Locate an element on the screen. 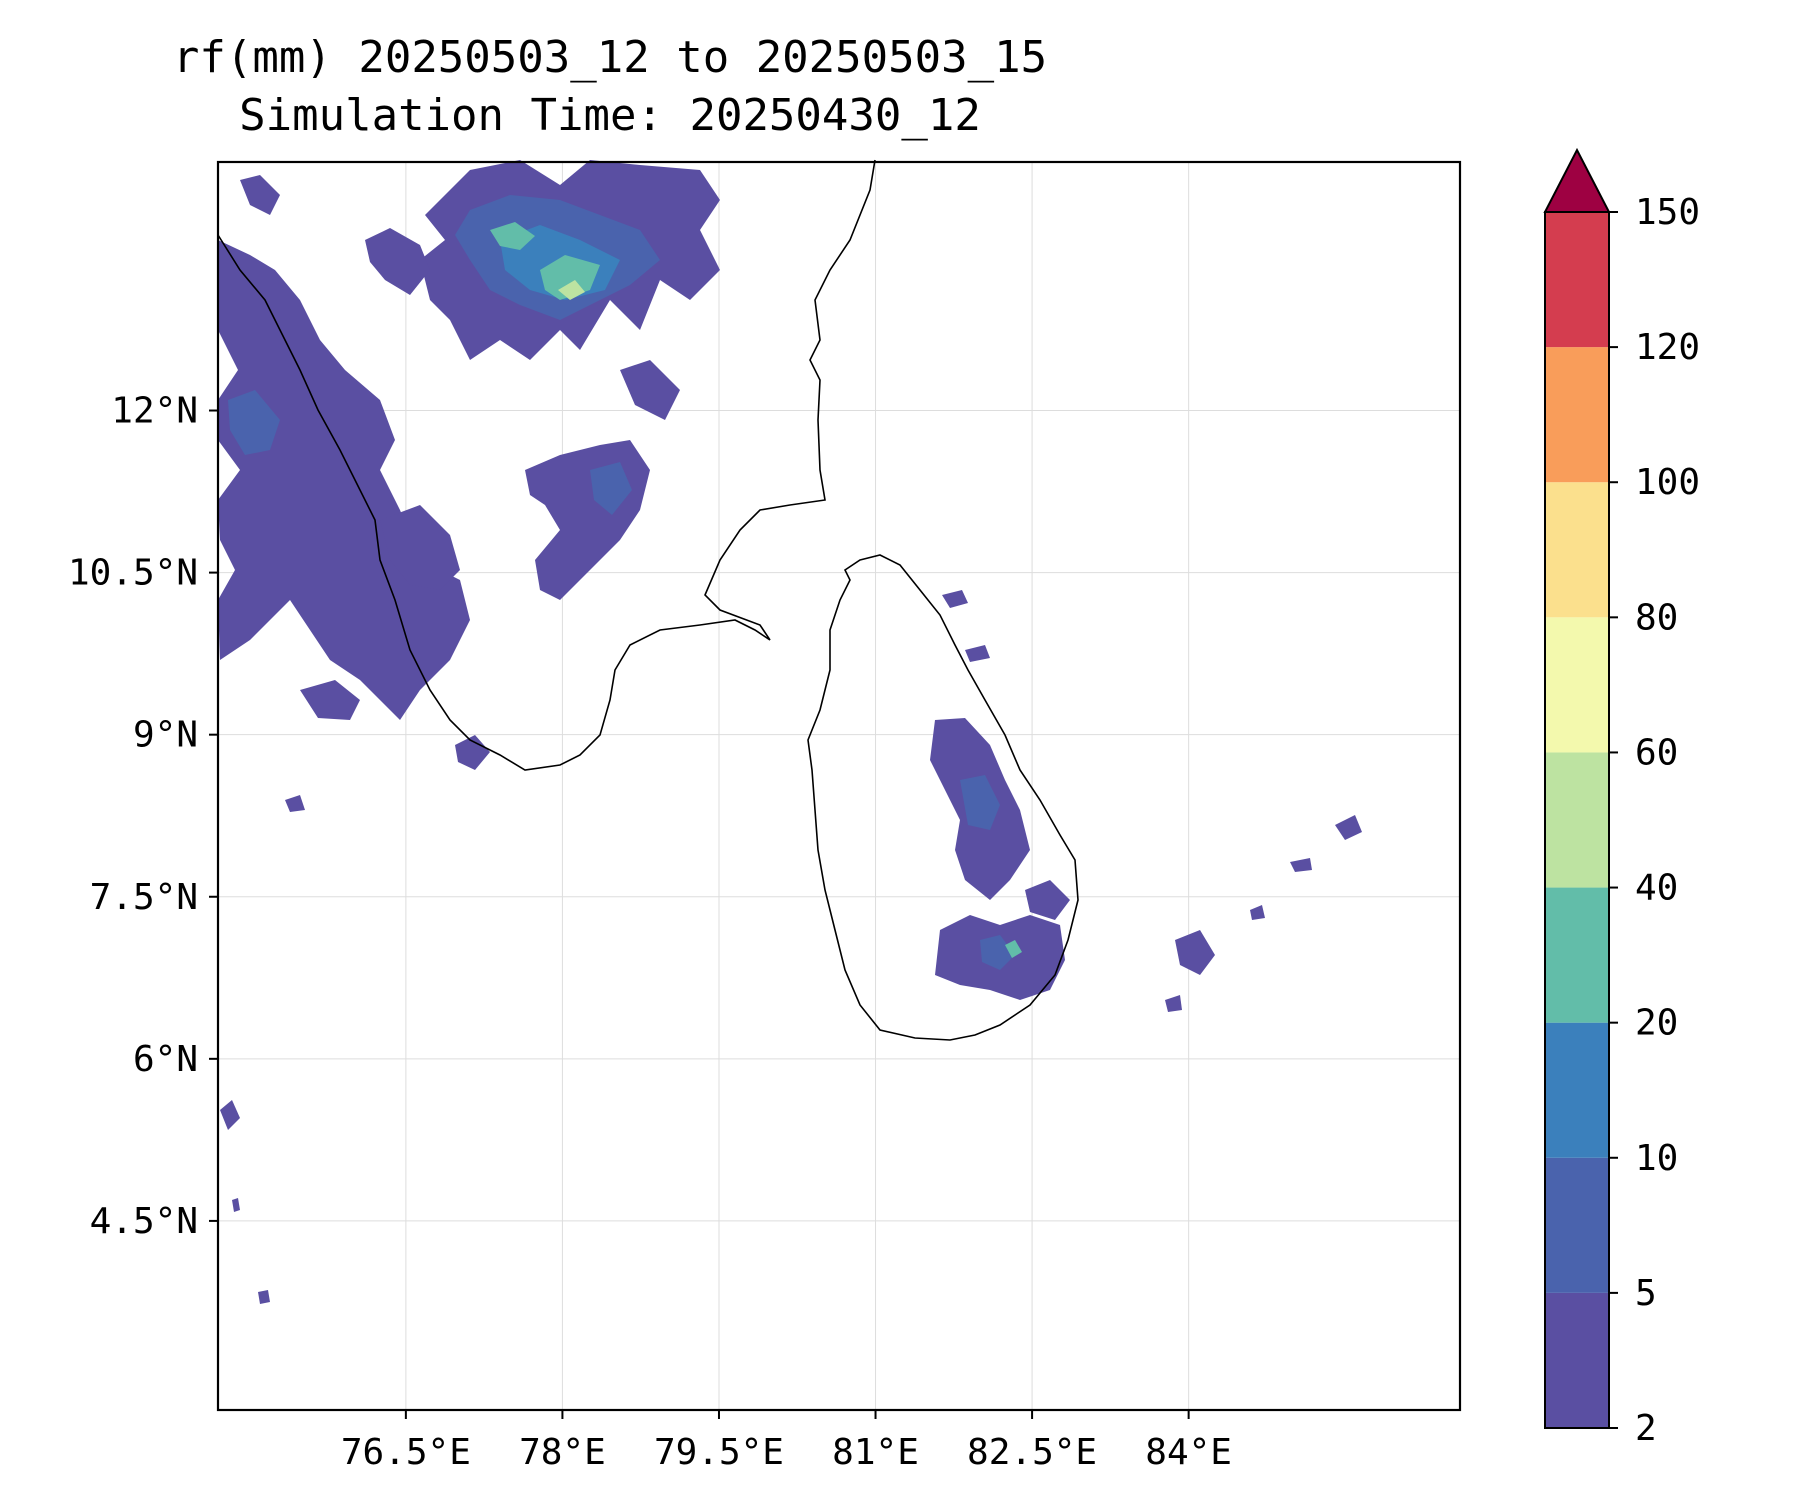 The width and height of the screenshot is (1800, 1500). rain-region-central-tn is located at coordinates (650, 390).